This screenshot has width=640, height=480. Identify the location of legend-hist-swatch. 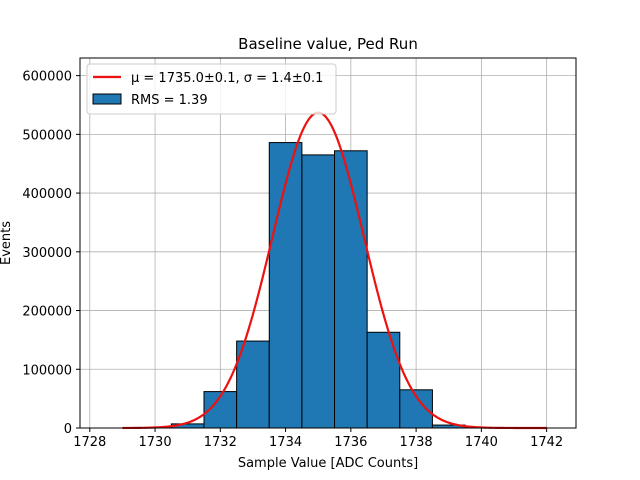
(107, 99).